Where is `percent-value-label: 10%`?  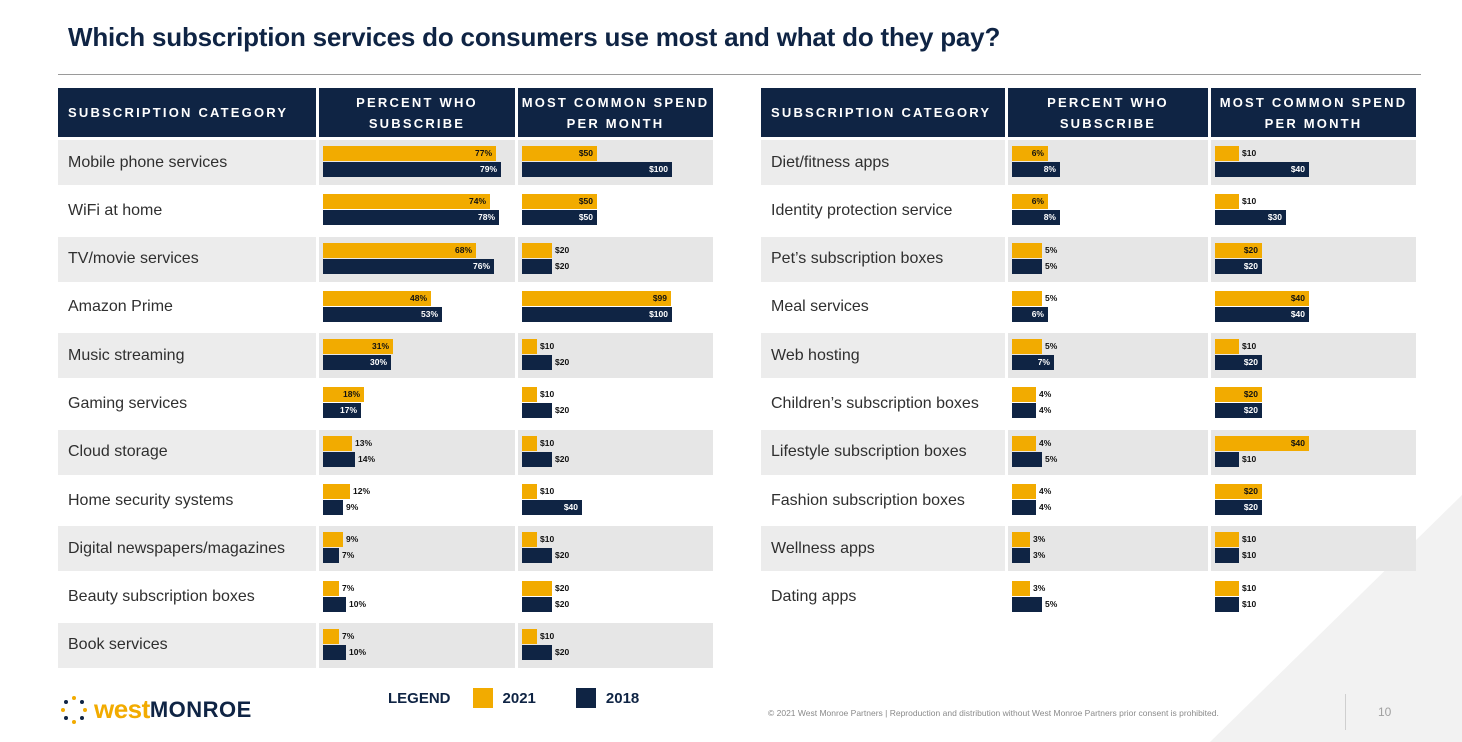 percent-value-label: 10% is located at coordinates (358, 651).